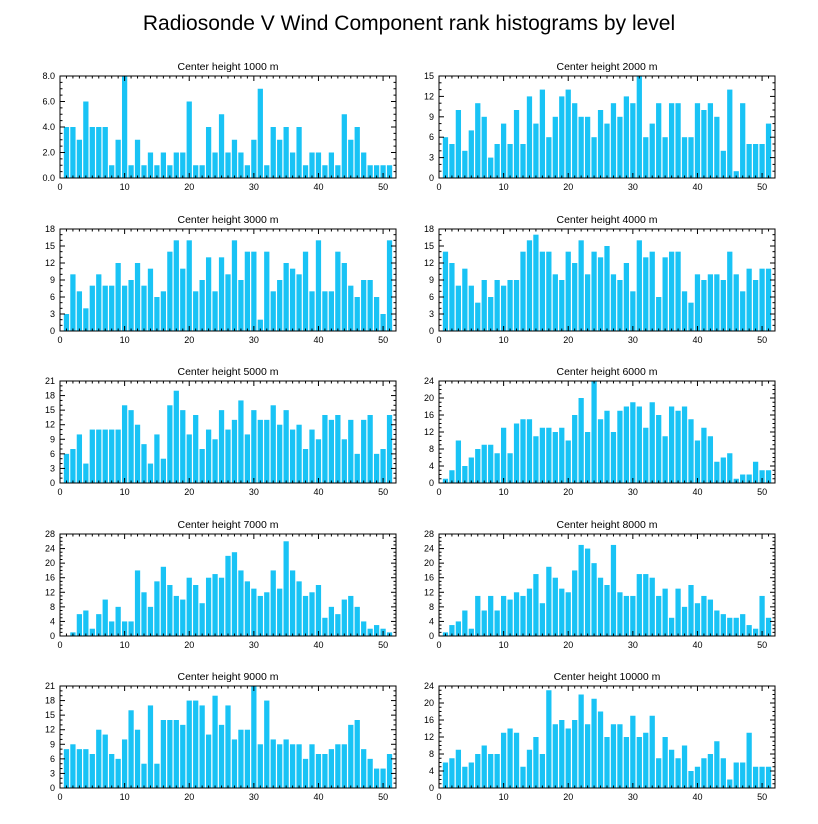 The width and height of the screenshot is (818, 824). What do you see at coordinates (52, 744) in the screenshot?
I see `y-tick-label: 9` at bounding box center [52, 744].